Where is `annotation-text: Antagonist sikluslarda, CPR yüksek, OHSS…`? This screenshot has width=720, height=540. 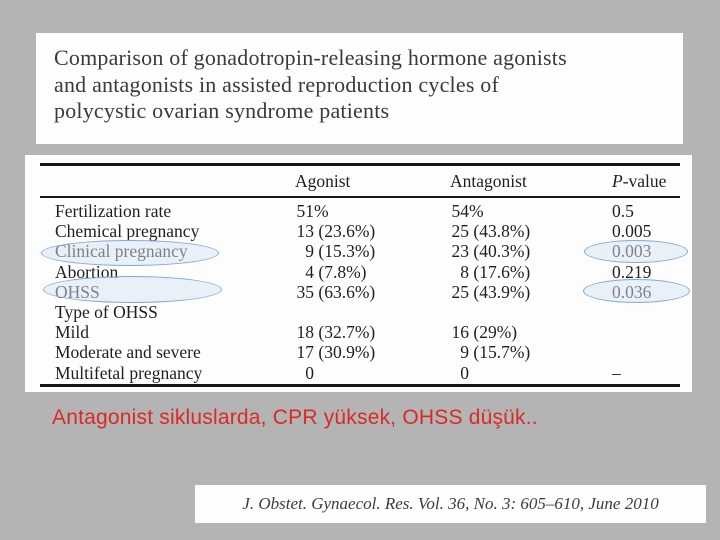 annotation-text: Antagonist sikluslarda, CPR yüksek, OHSS… is located at coordinates (295, 417).